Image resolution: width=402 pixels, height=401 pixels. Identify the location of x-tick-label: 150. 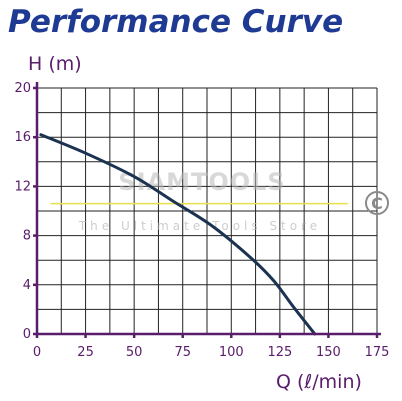
(328, 352).